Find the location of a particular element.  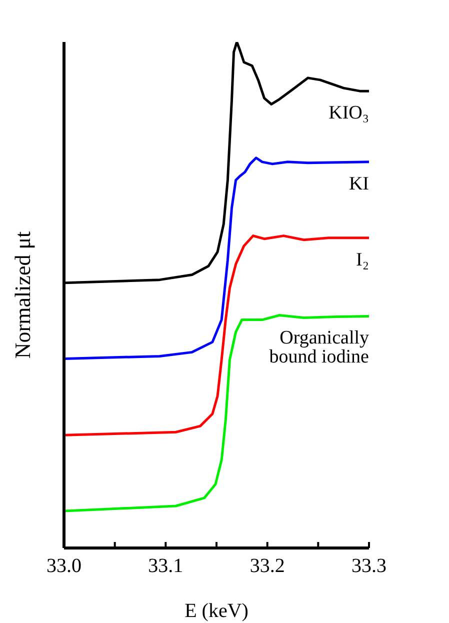

series-label: Organically bound iodine is located at coordinates (319, 348).